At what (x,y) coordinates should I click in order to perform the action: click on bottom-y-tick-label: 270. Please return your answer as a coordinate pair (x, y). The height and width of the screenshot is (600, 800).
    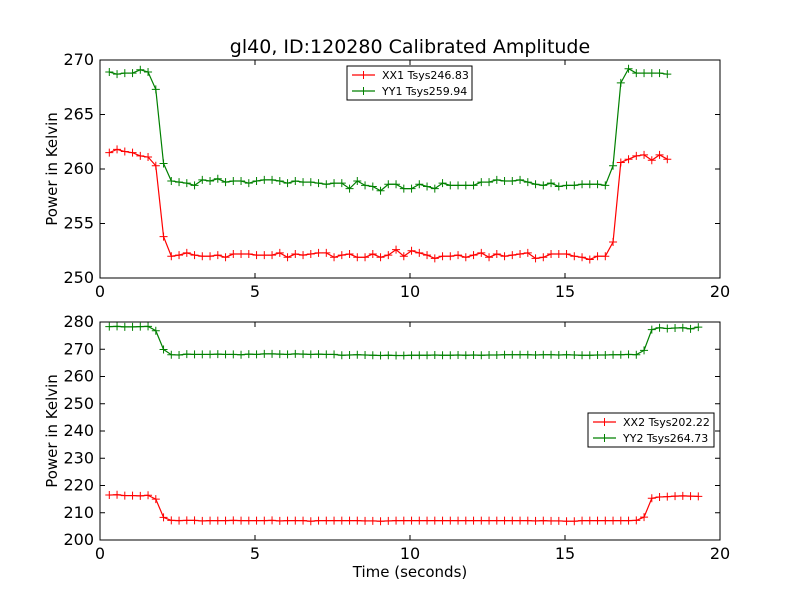
    Looking at the image, I should click on (78, 348).